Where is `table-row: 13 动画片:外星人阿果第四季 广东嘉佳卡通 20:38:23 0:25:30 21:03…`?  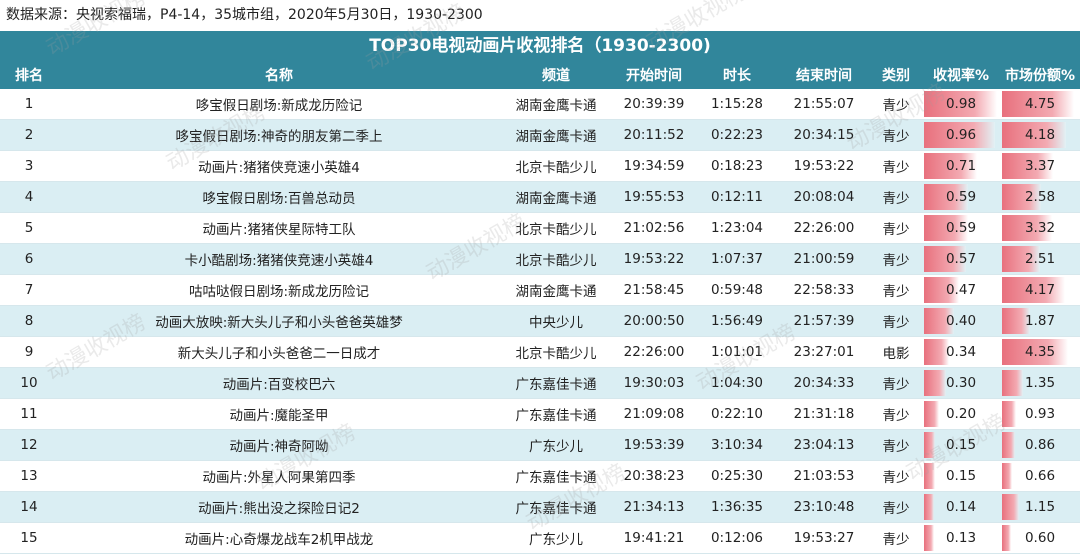 table-row: 13 动画片:外星人阿果第四季 广东嘉佳卡通 20:38:23 0:25:30 21:03… is located at coordinates (540, 476).